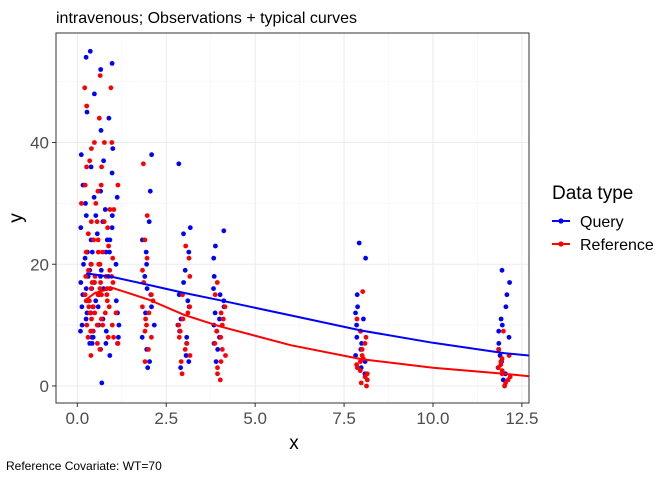 The height and width of the screenshot is (480, 672). Describe the element at coordinates (16, 218) in the screenshot. I see `y-axis-title: y` at that location.